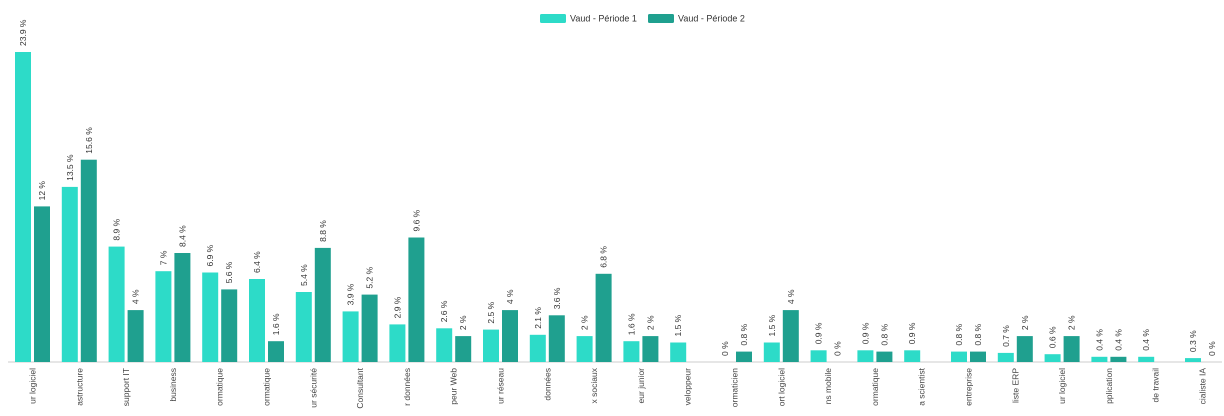  Describe the element at coordinates (276, 324) in the screenshot. I see `value-label-series-2-5: 1.6 %` at that location.